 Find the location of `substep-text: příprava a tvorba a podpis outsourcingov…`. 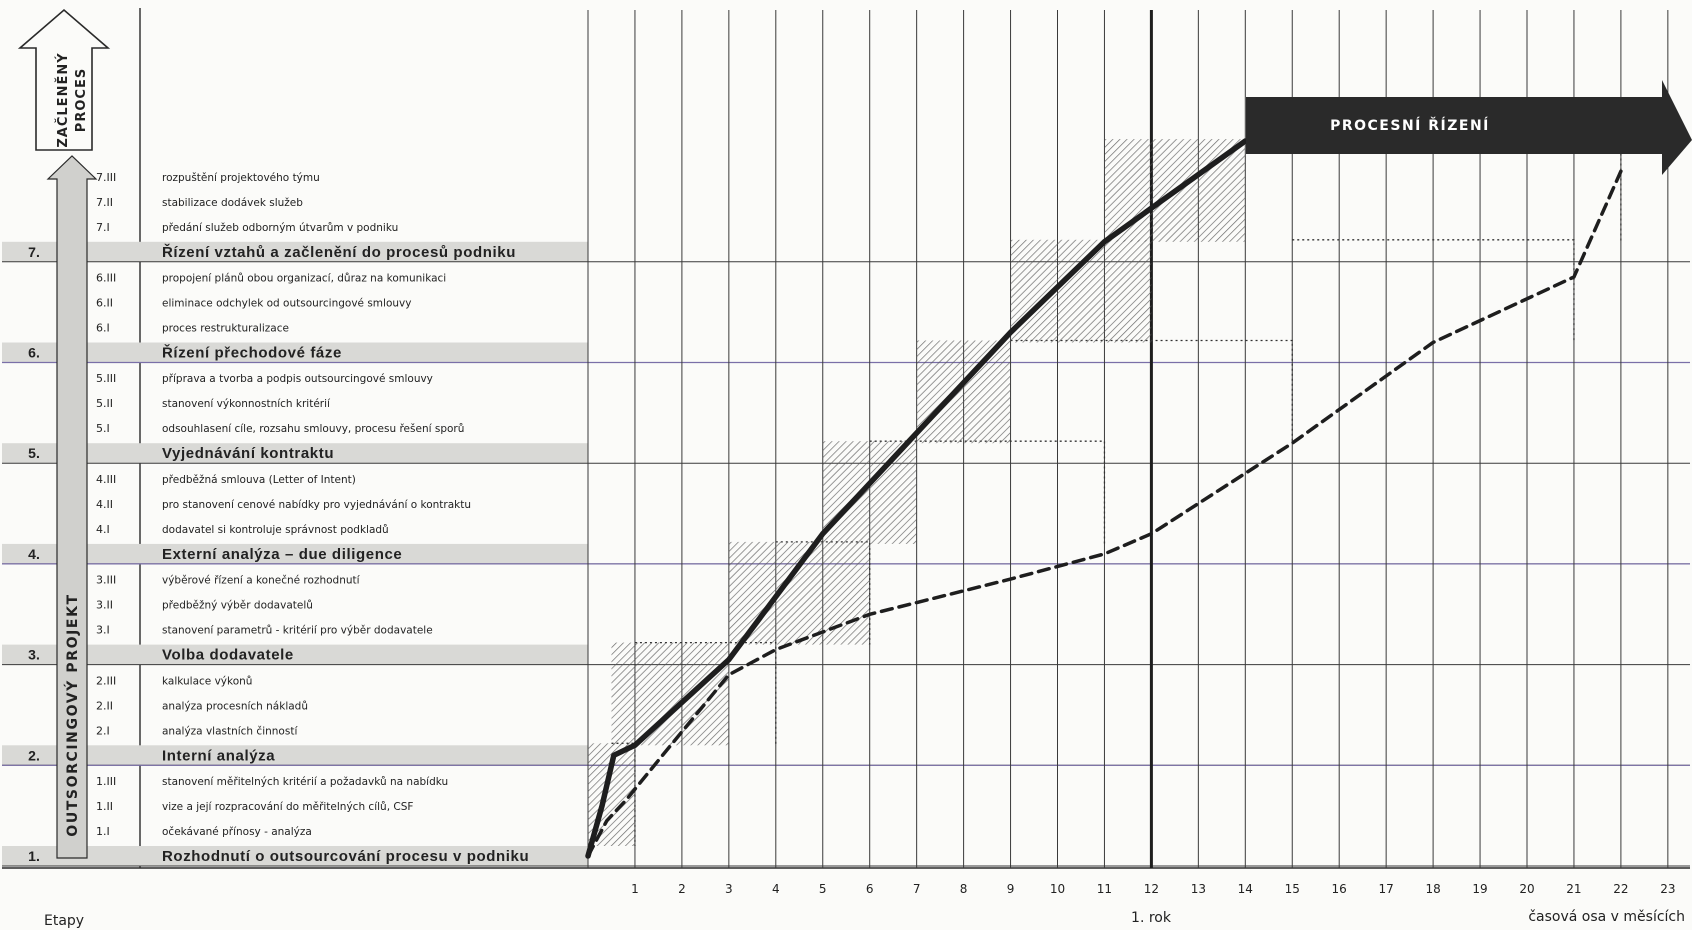

substep-text: příprava a tvorba a podpis outsourcingov… is located at coordinates (297, 379).